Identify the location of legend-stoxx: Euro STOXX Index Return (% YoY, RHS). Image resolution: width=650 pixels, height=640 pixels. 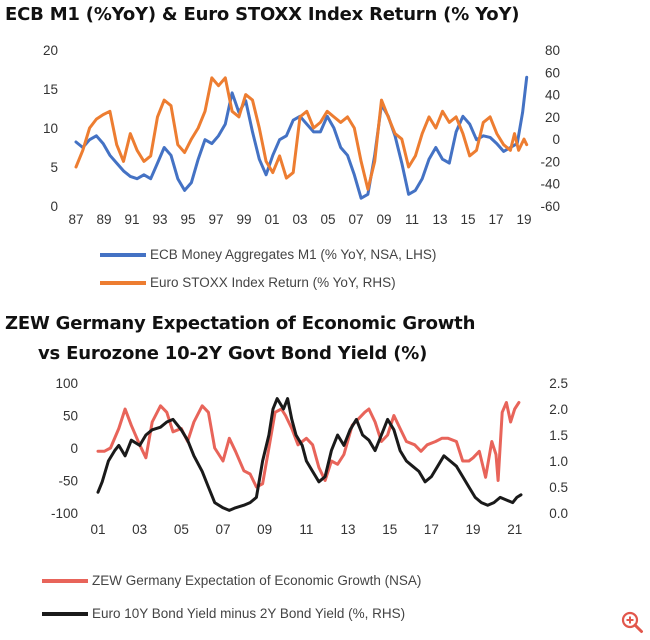
(248, 282).